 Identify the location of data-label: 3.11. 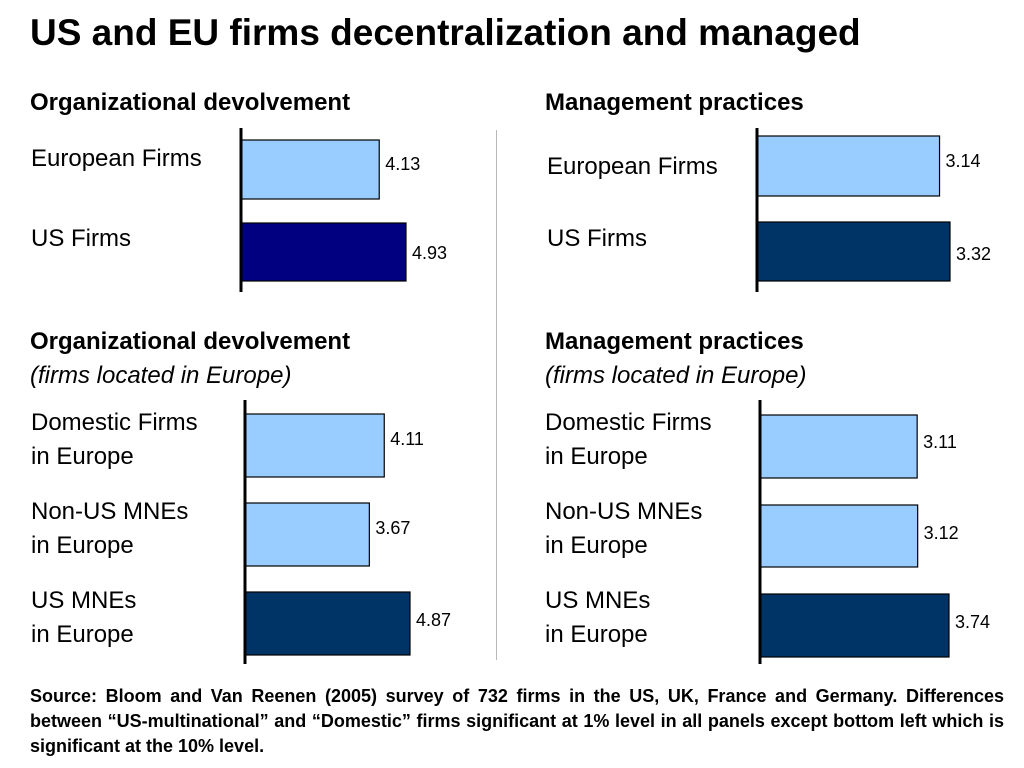
(940, 442).